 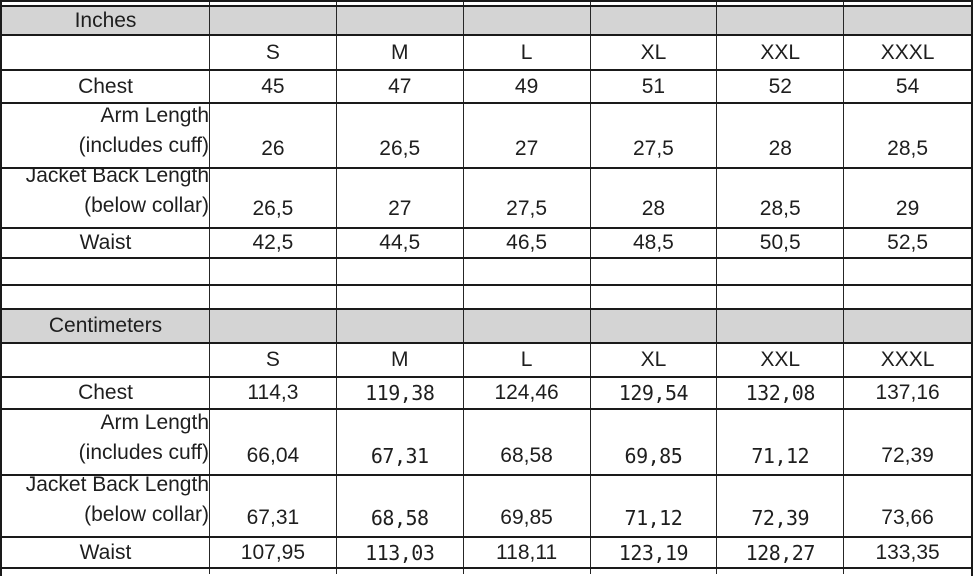 What do you see at coordinates (273, 52) in the screenshot?
I see `inches-size-header-s: S` at bounding box center [273, 52].